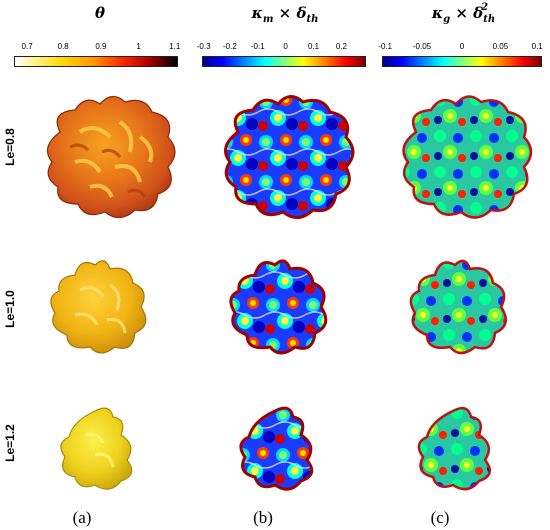 The height and width of the screenshot is (530, 550). What do you see at coordinates (285, 14) in the screenshot?
I see `column-title-mean-curvature: κm × δth` at bounding box center [285, 14].